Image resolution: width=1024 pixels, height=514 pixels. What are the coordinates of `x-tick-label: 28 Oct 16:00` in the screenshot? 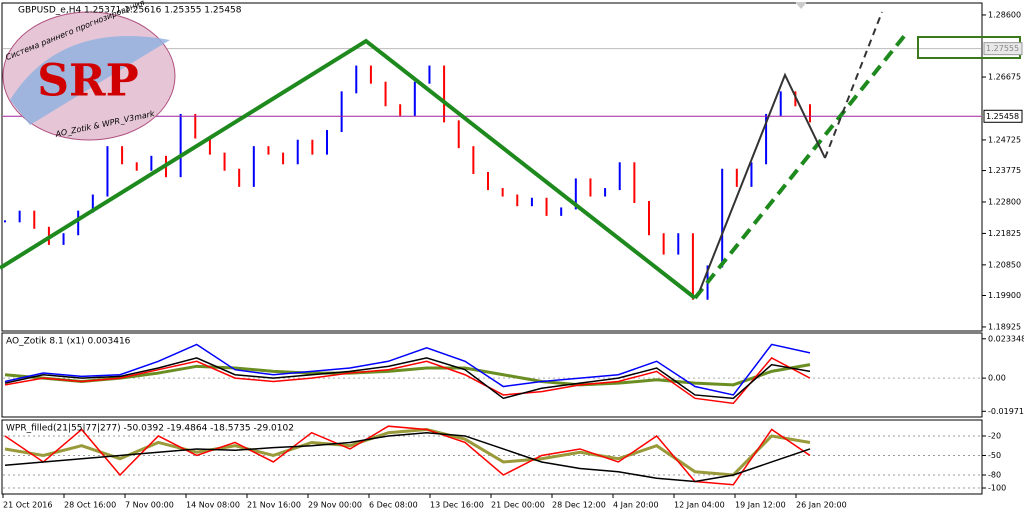 It's located at (90, 505).